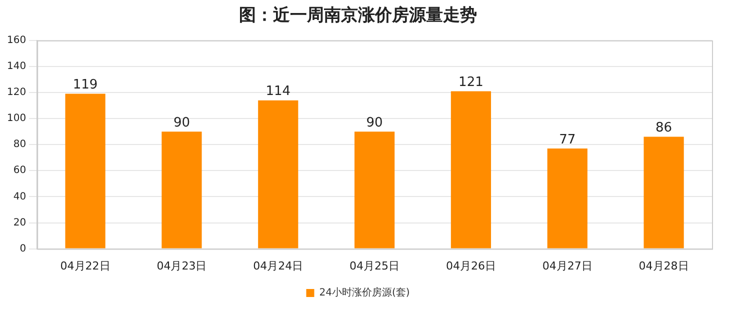  I want to click on y-tick-label: 100, so click(16, 118).